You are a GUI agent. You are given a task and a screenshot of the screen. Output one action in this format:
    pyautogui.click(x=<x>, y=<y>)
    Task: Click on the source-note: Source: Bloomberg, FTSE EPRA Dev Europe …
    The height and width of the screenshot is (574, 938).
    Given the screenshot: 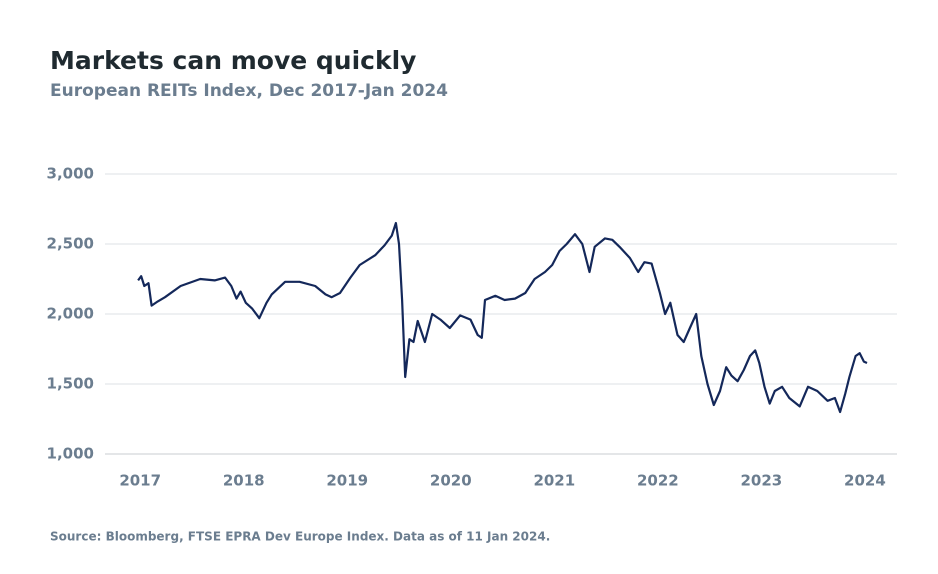 What is the action you would take?
    pyautogui.click(x=300, y=537)
    